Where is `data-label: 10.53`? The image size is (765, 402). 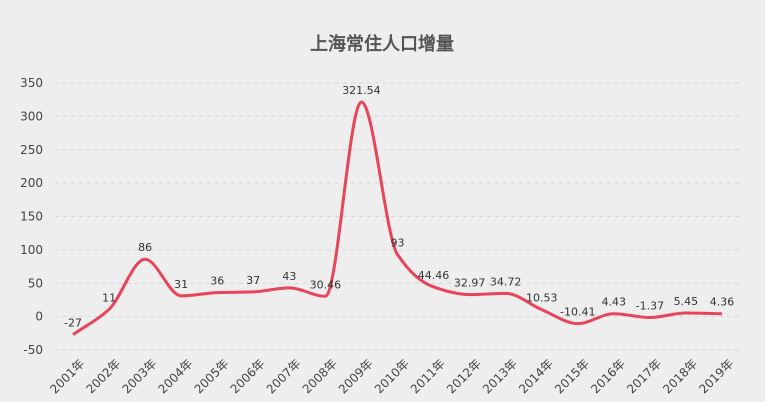
data-label: 10.53 is located at coordinates (542, 298).